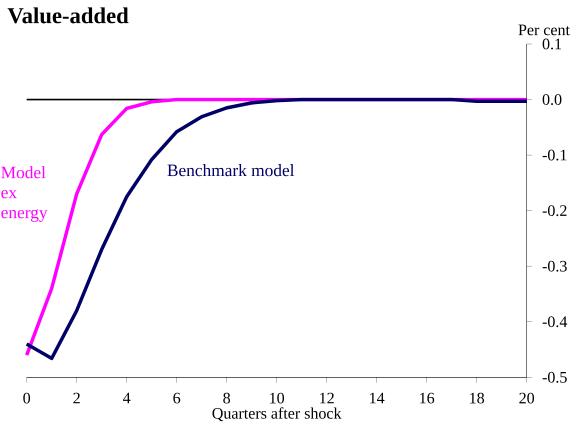  What do you see at coordinates (554, 155) in the screenshot?
I see `y-tick-label: -0.1` at bounding box center [554, 155].